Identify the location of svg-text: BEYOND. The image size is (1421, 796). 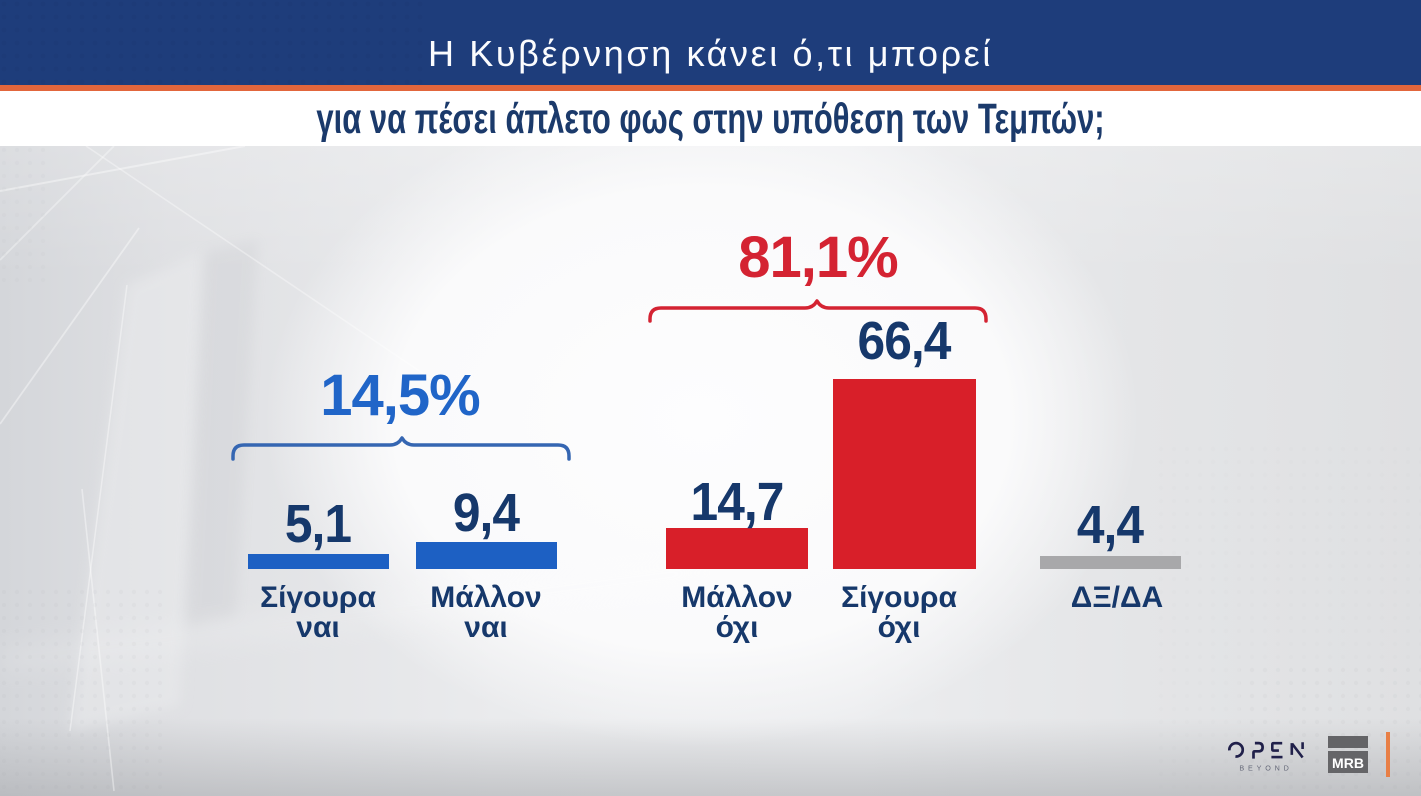
(1265, 768).